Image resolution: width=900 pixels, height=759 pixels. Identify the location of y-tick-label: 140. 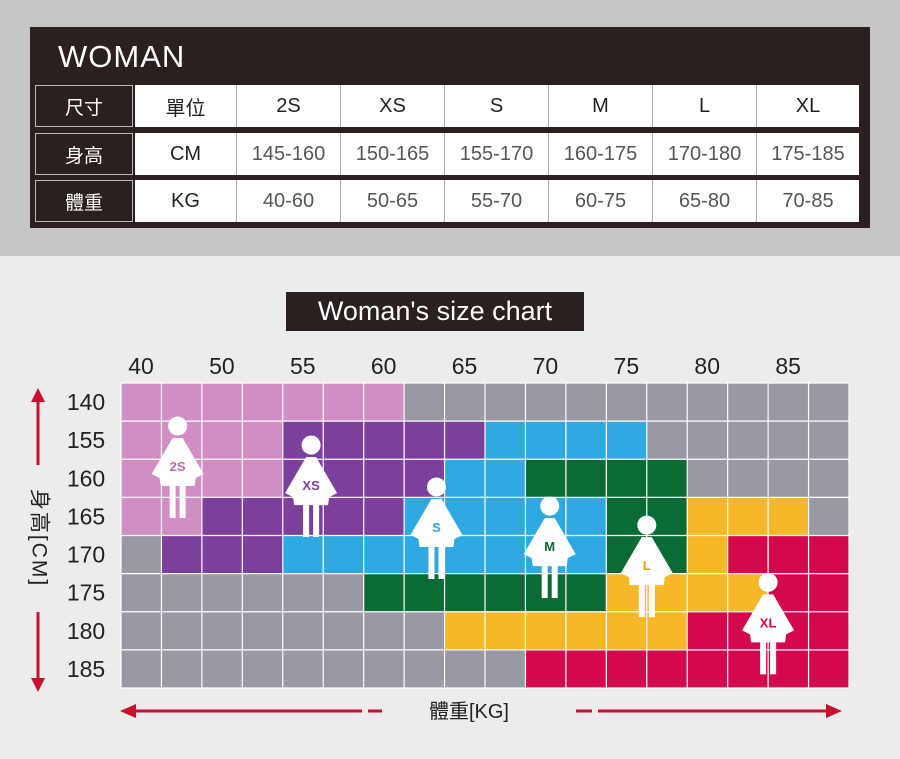
(86, 402).